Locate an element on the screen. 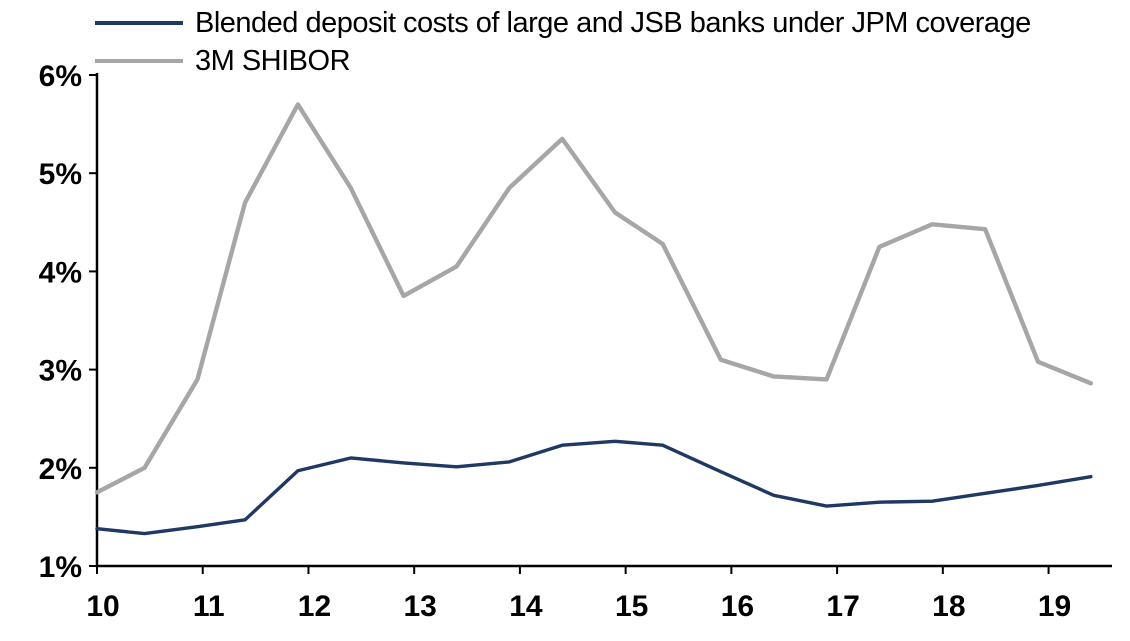 The image size is (1130, 641). legend-swatch-3m-shibor is located at coordinates (139, 61).